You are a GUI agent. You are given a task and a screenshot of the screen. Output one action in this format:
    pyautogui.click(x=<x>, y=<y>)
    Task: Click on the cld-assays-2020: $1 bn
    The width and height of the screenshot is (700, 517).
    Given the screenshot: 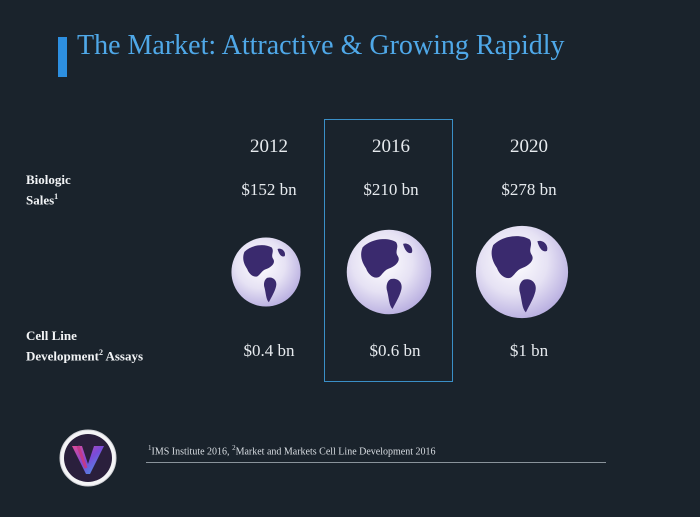 What is the action you would take?
    pyautogui.click(x=529, y=350)
    